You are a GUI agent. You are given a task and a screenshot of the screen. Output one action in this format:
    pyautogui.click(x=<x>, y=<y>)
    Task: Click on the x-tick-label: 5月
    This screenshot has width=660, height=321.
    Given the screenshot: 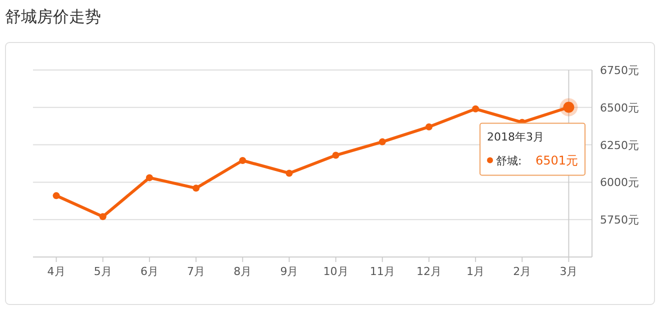 What is the action you would take?
    pyautogui.click(x=103, y=271)
    